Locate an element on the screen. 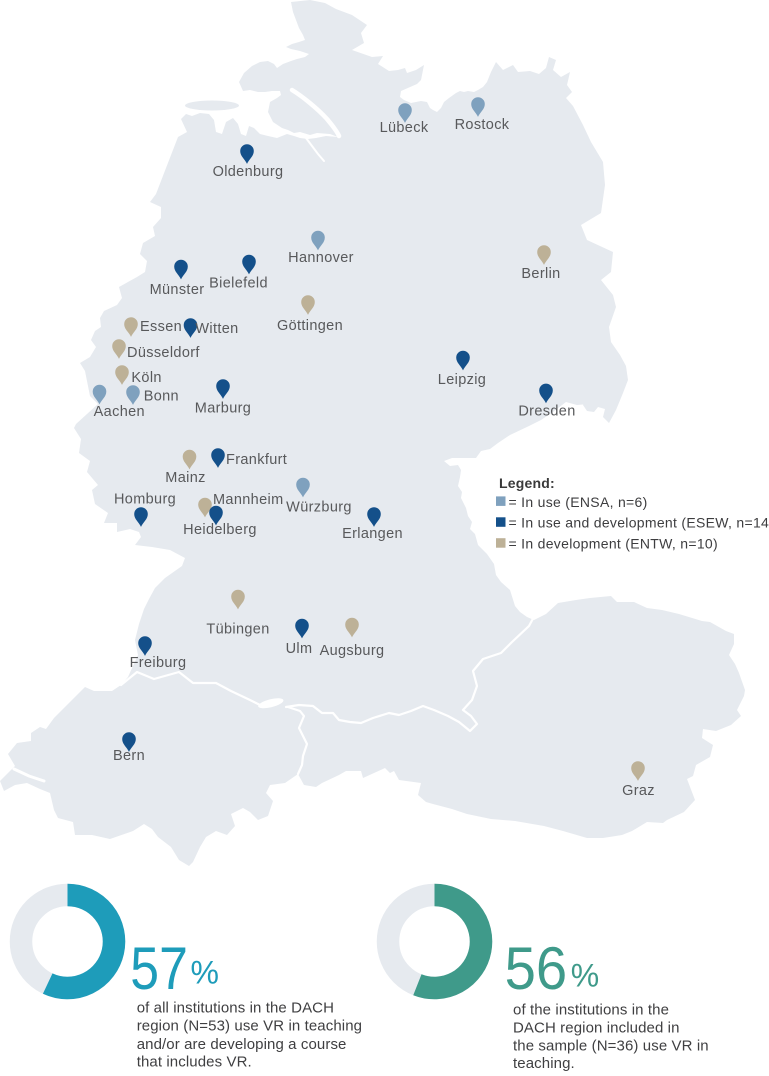 The height and width of the screenshot is (1076, 769). svg-text: Frankfurt is located at coordinates (256, 460).